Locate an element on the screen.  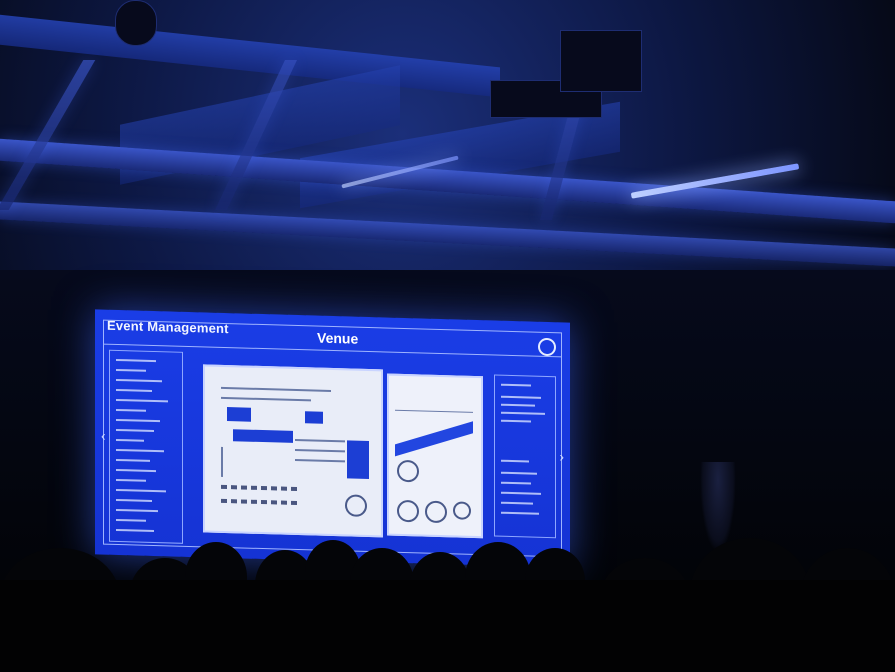
audience-foreground is located at coordinates (447, 626).